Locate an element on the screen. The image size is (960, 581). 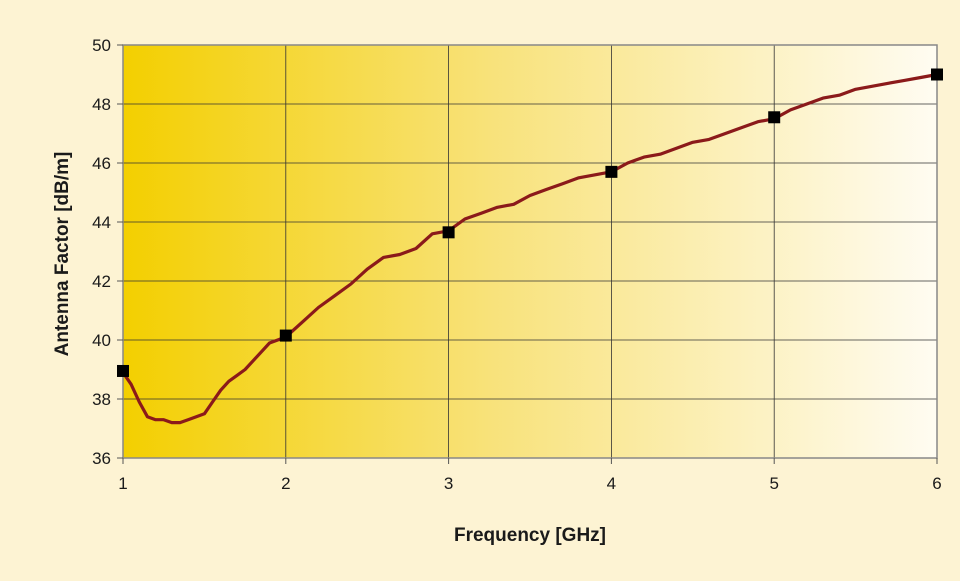
y-axis-title: Antenna Factor [dB/m] is located at coordinates (62, 254).